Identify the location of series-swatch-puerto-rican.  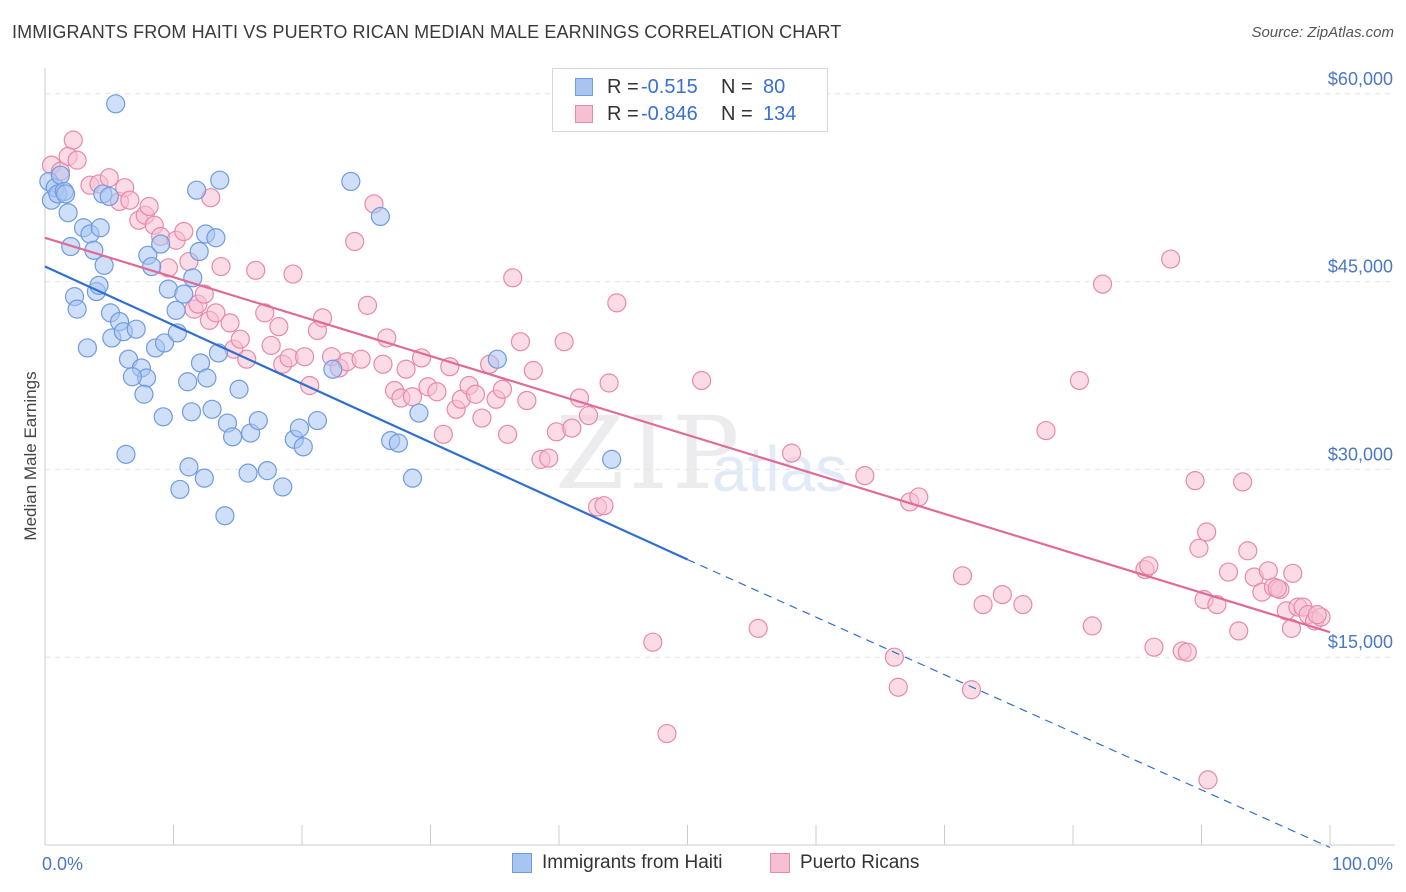
(780, 863).